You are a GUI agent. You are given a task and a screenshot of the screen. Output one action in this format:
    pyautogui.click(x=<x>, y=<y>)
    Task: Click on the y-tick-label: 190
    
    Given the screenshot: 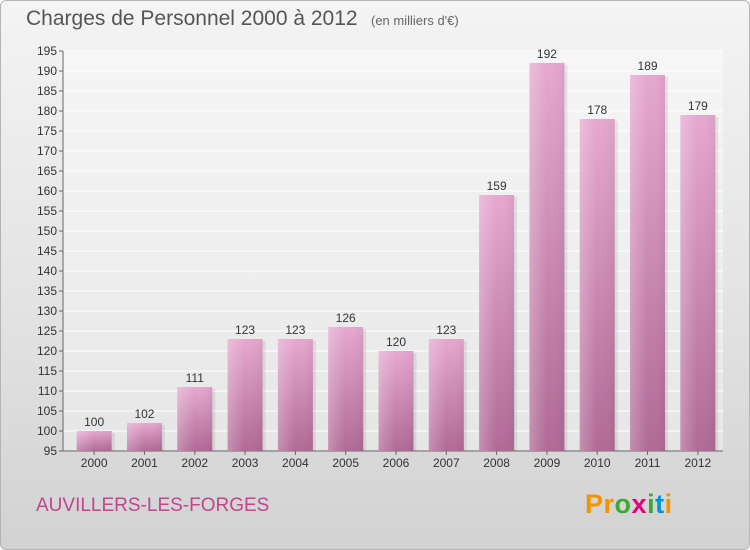 What is the action you would take?
    pyautogui.click(x=47, y=71)
    